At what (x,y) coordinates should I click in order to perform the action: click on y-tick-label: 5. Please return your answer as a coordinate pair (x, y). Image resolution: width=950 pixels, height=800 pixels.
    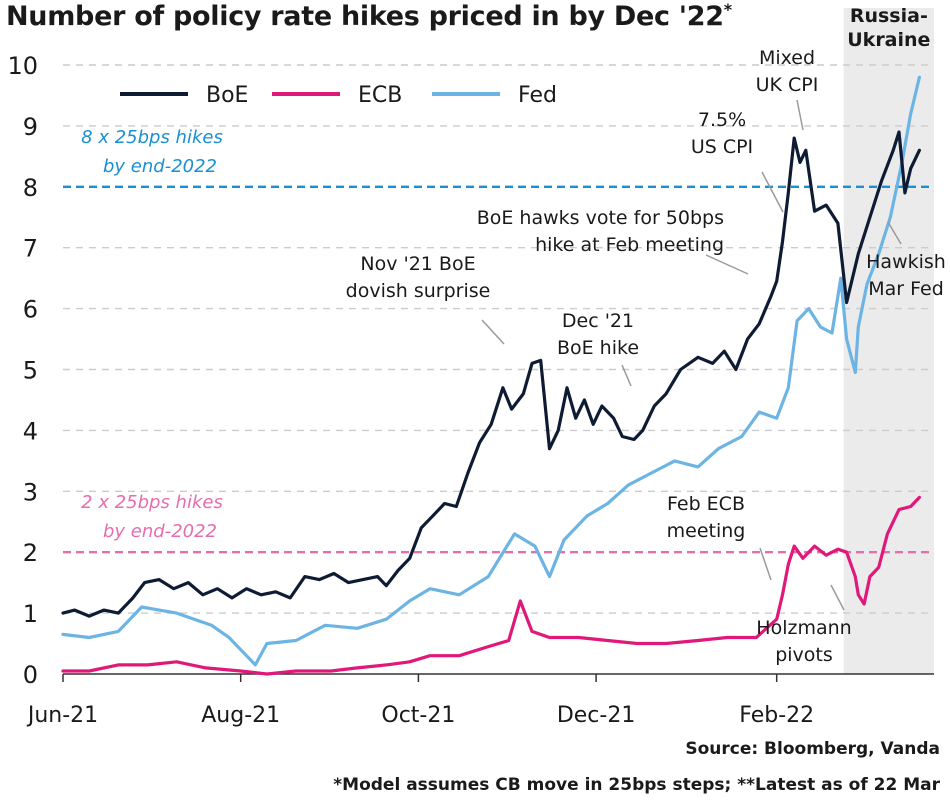
    Looking at the image, I should click on (30, 371).